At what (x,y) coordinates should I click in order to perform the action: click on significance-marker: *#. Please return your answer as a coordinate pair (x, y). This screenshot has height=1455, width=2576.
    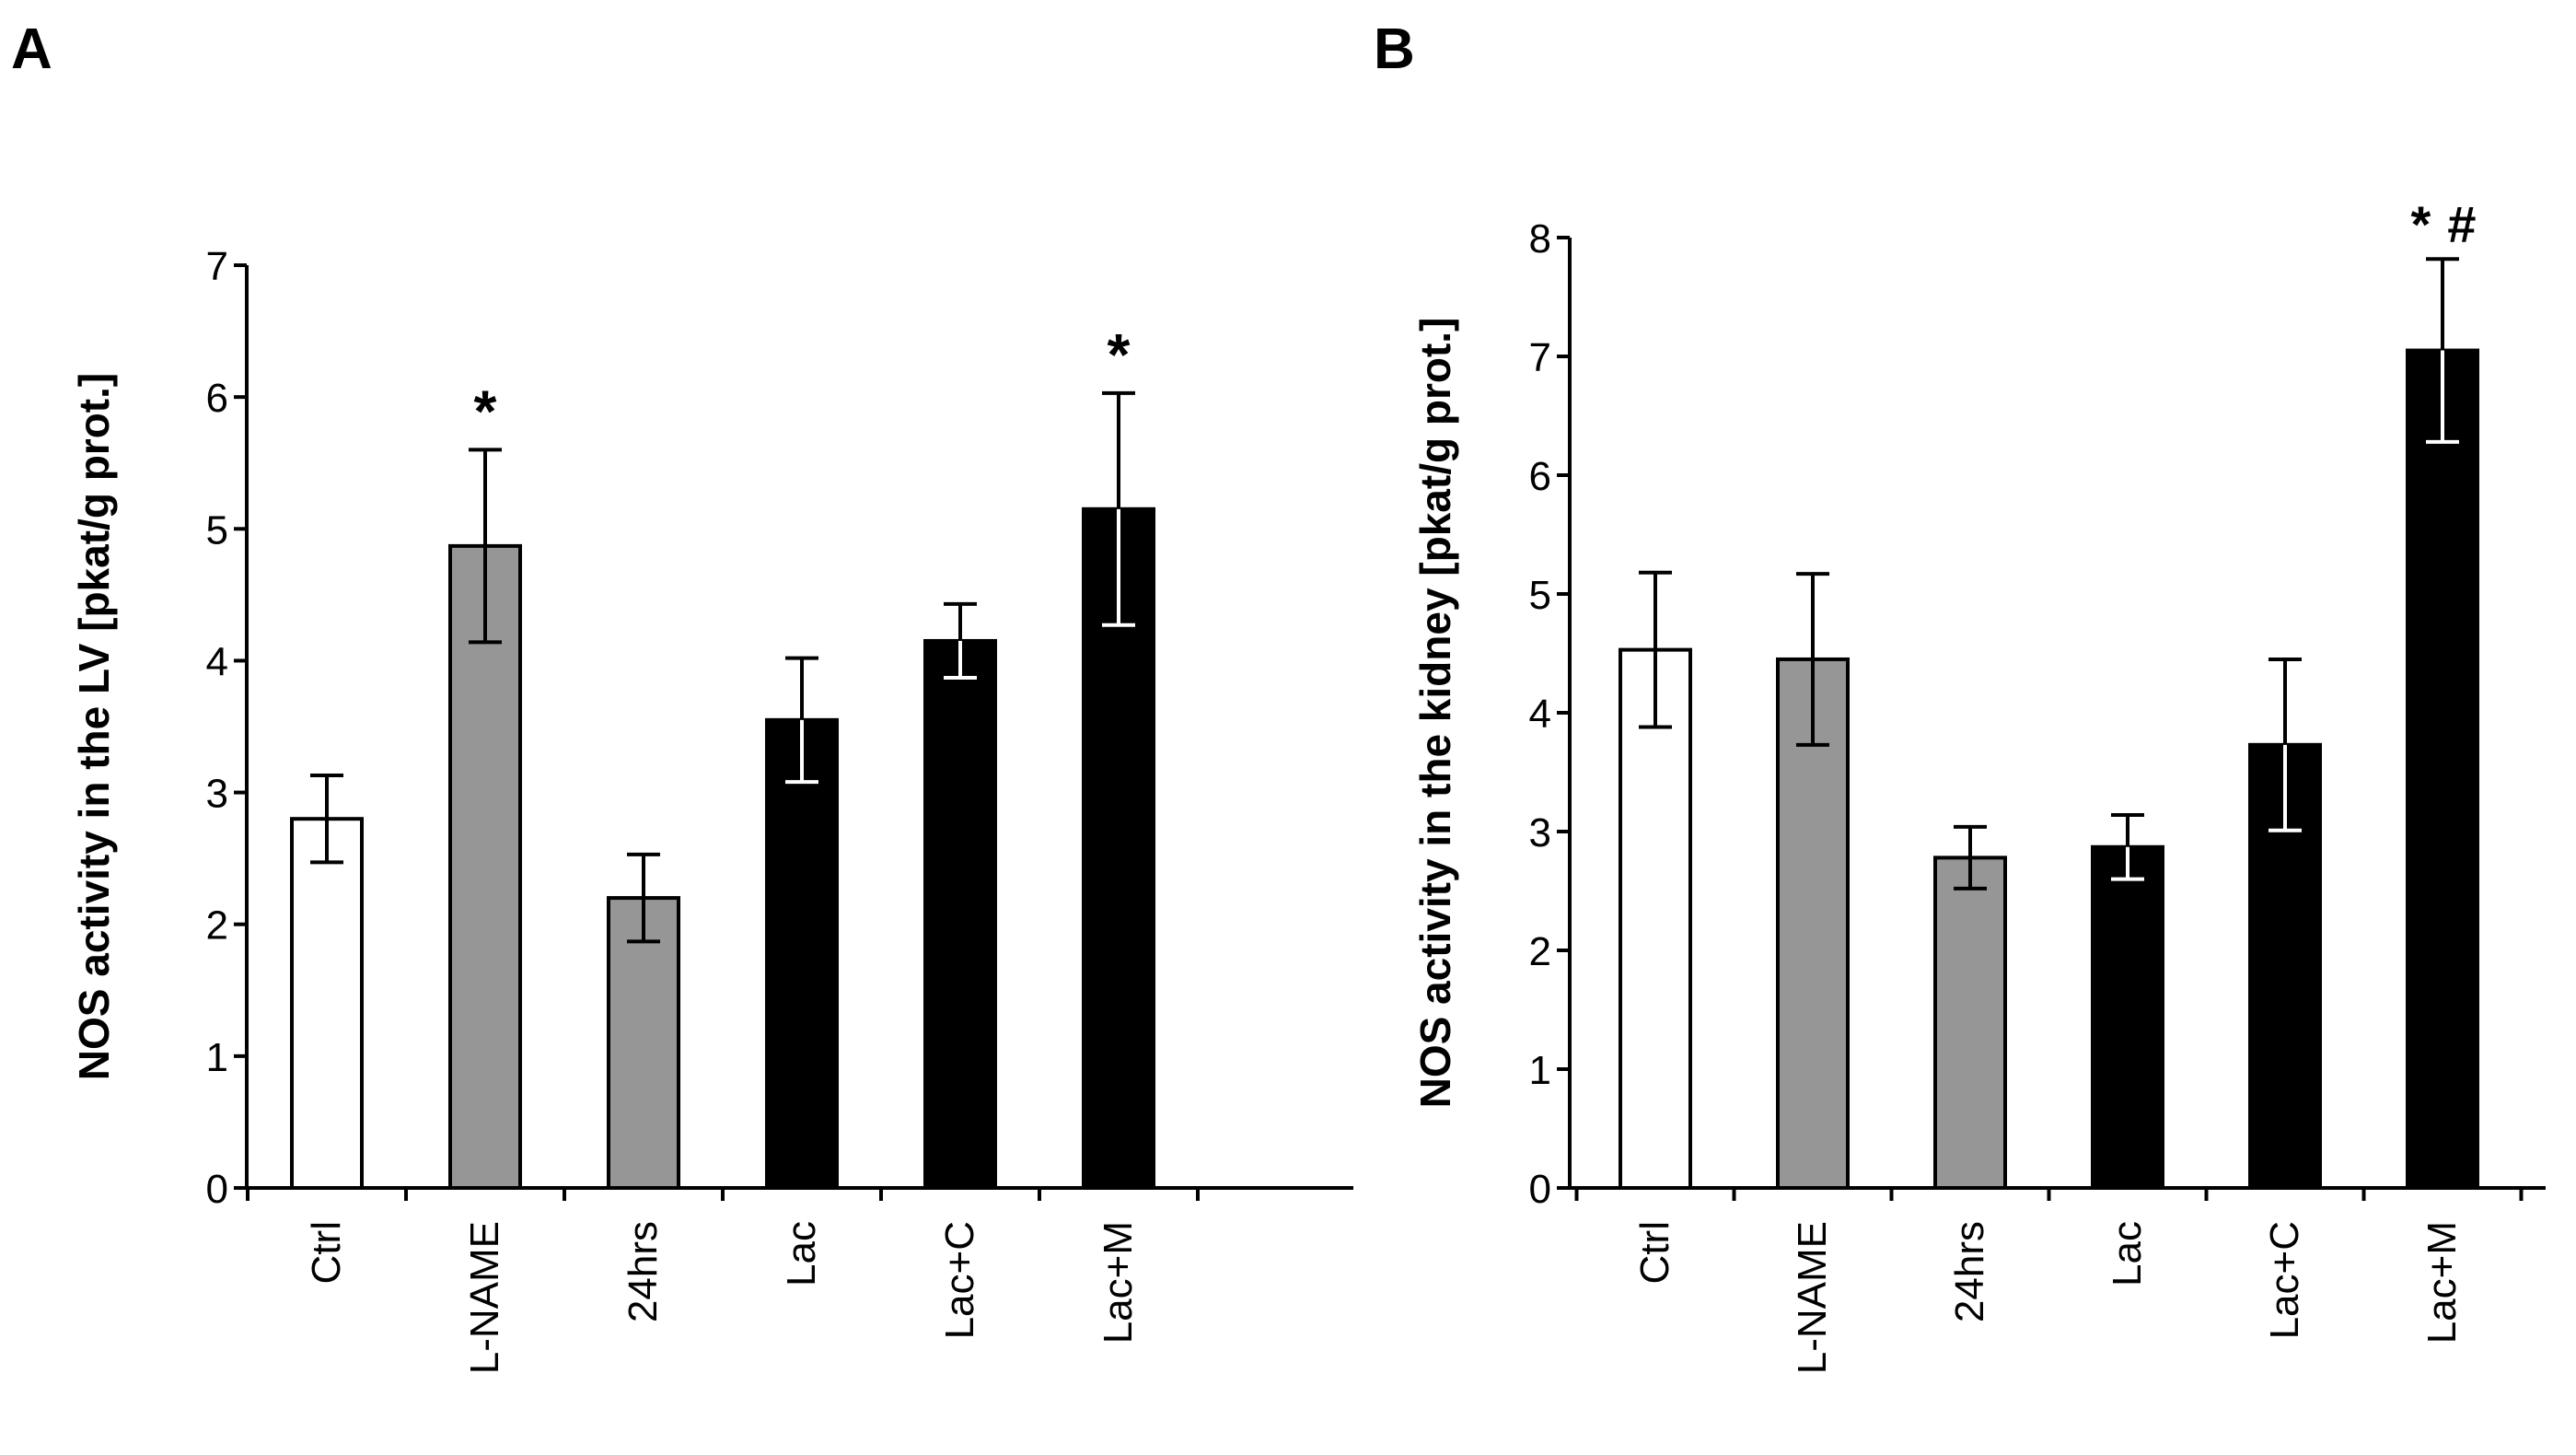
    Looking at the image, I should click on (2452, 224).